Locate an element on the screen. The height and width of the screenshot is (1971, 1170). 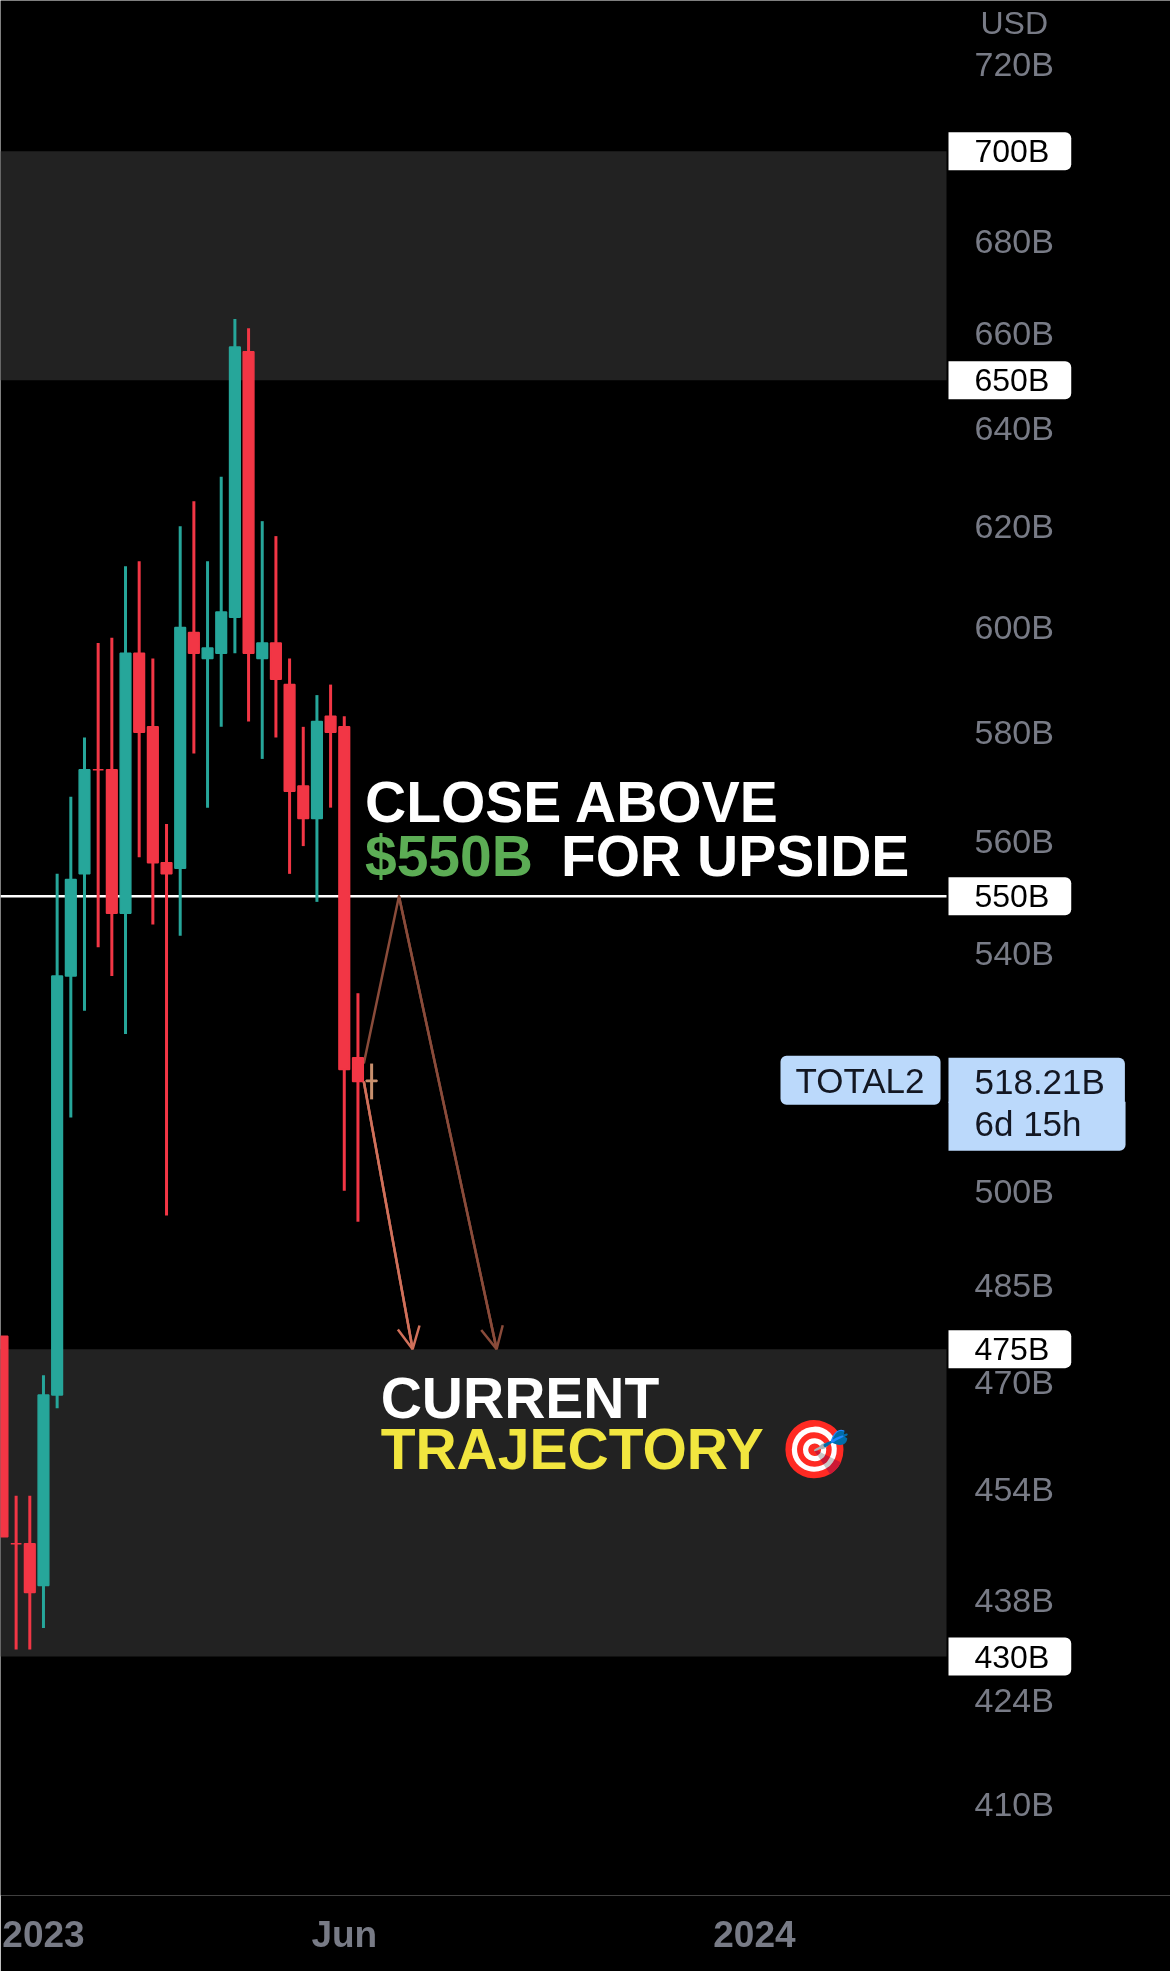
annotation: 430B is located at coordinates (1012, 1656).